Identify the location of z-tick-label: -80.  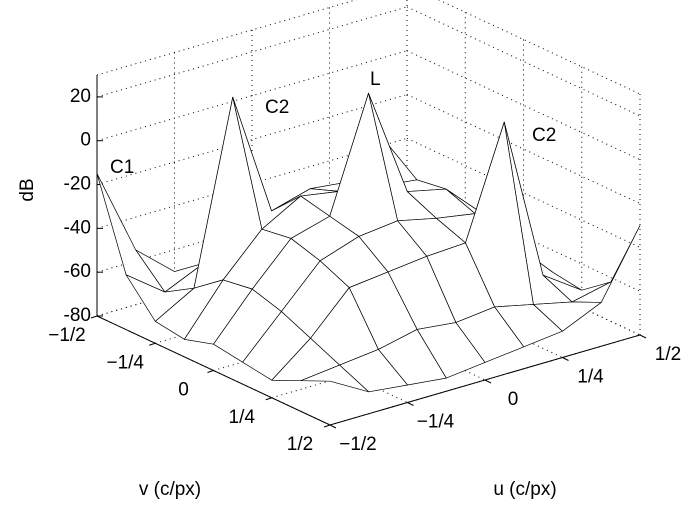
(77, 315).